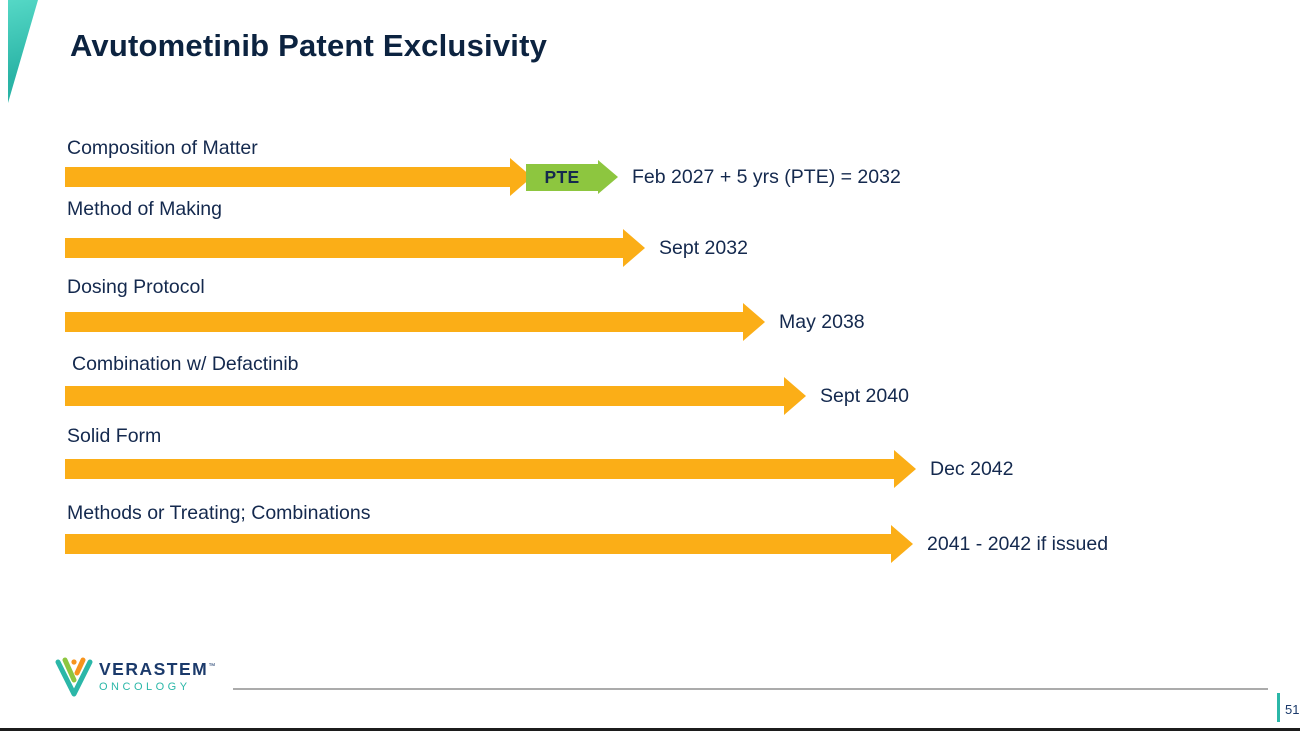  I want to click on patent-row-label: Solid Form, so click(114, 436).